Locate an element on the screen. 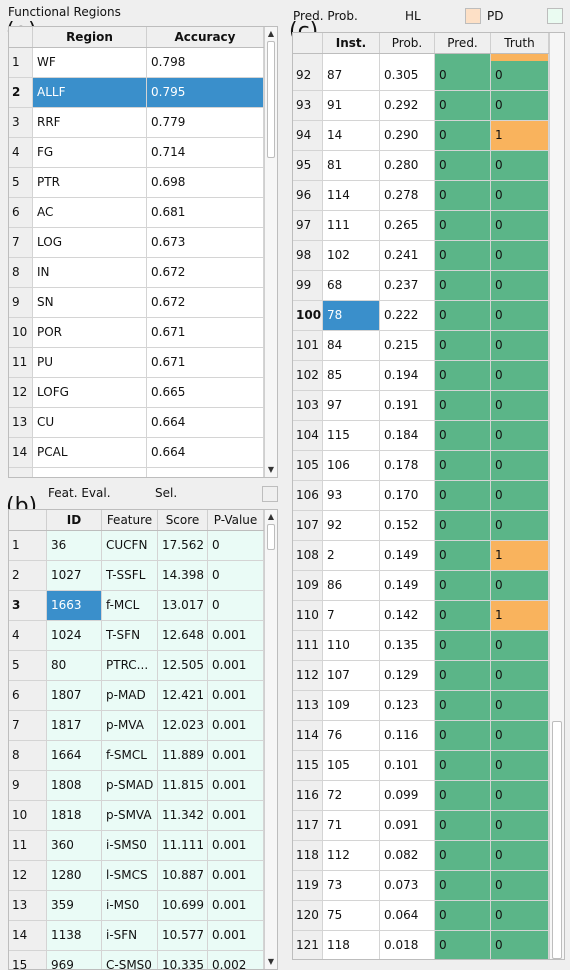  accuracy-cell: 0.671 is located at coordinates (205, 333).